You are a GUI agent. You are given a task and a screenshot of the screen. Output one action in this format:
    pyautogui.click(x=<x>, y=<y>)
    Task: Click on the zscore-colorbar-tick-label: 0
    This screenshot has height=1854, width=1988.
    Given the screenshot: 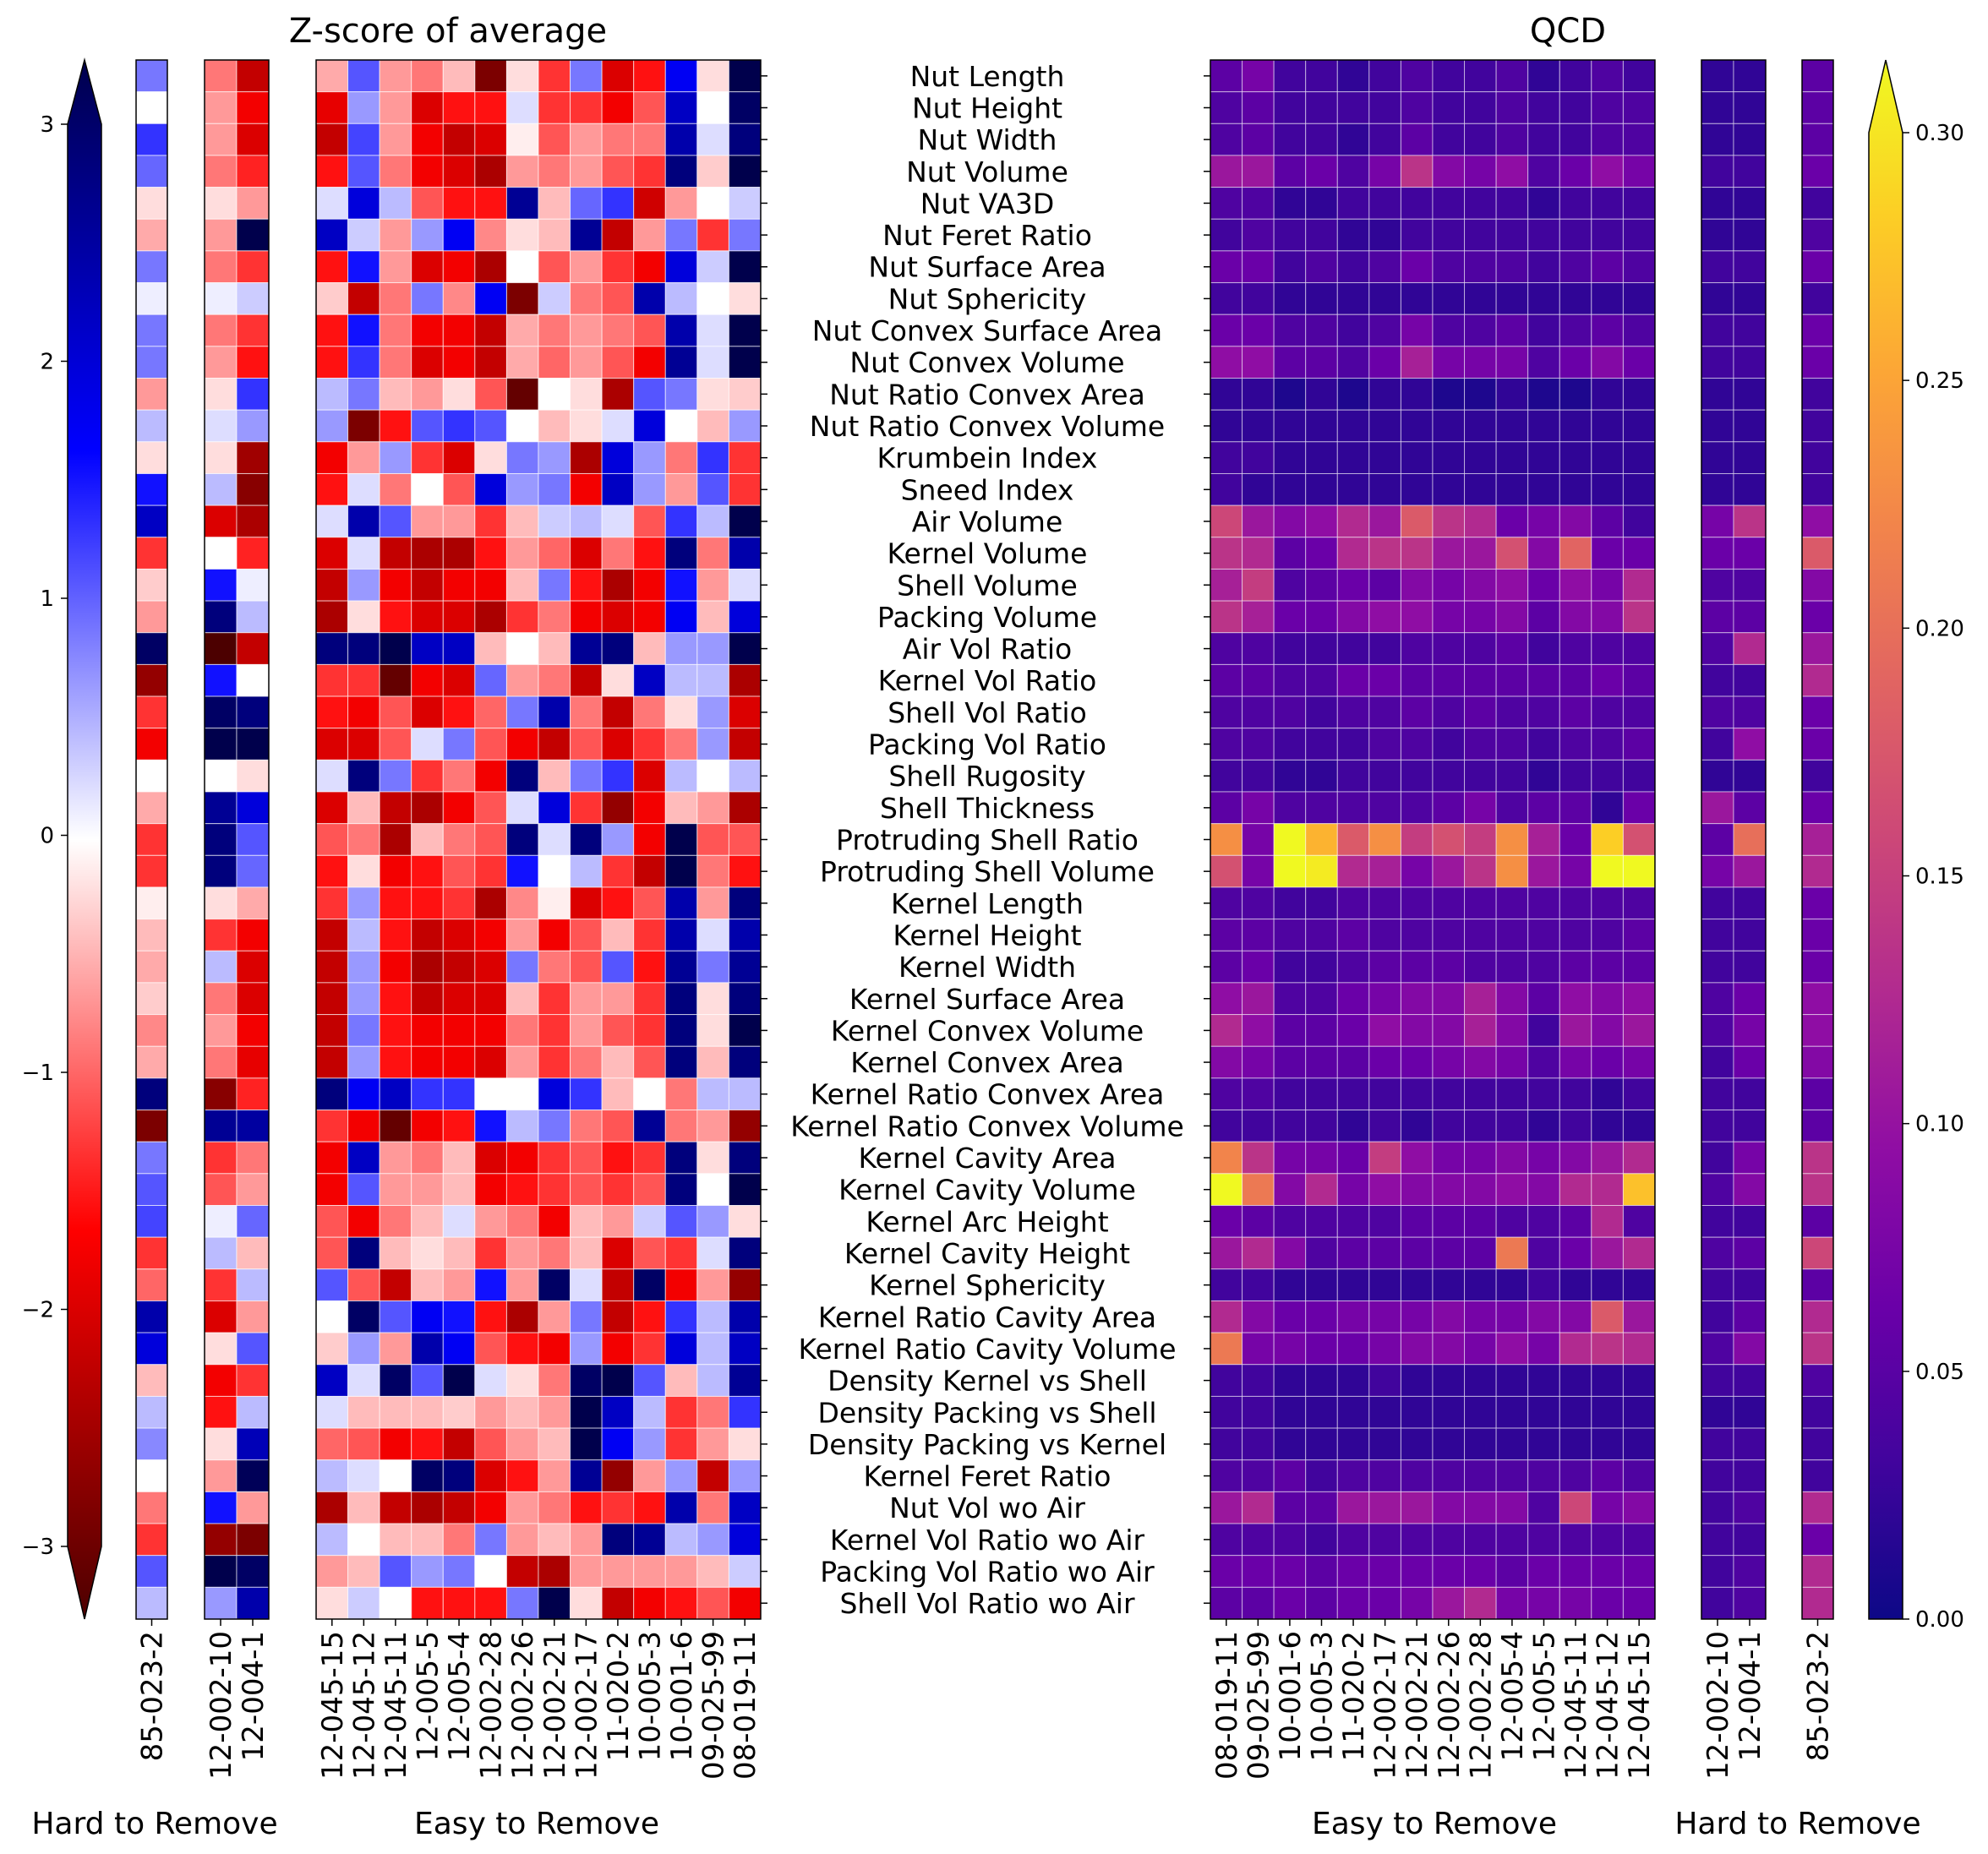 What is the action you would take?
    pyautogui.click(x=47, y=836)
    